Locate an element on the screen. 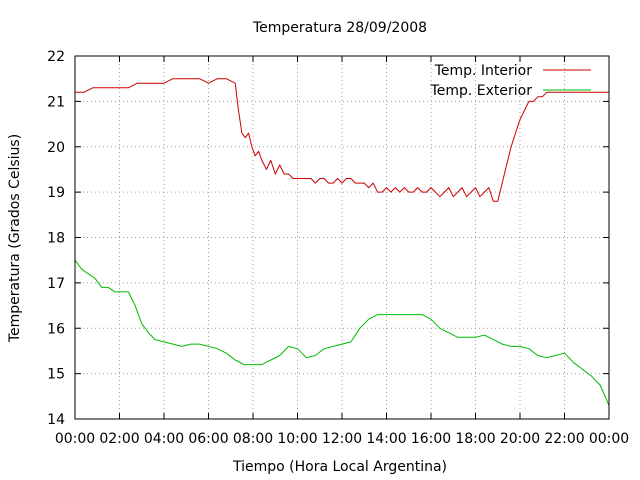 This screenshot has height=480, width=640. y-tick-labels: 14 15 16 17 18 19 20 21 22 is located at coordinates (56, 238).